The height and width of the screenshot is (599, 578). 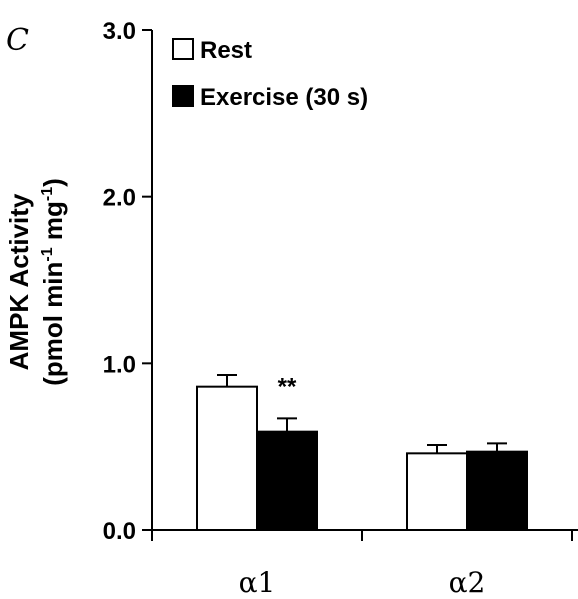 I want to click on legend: Rest Exercise (30 s), so click(x=270, y=74).